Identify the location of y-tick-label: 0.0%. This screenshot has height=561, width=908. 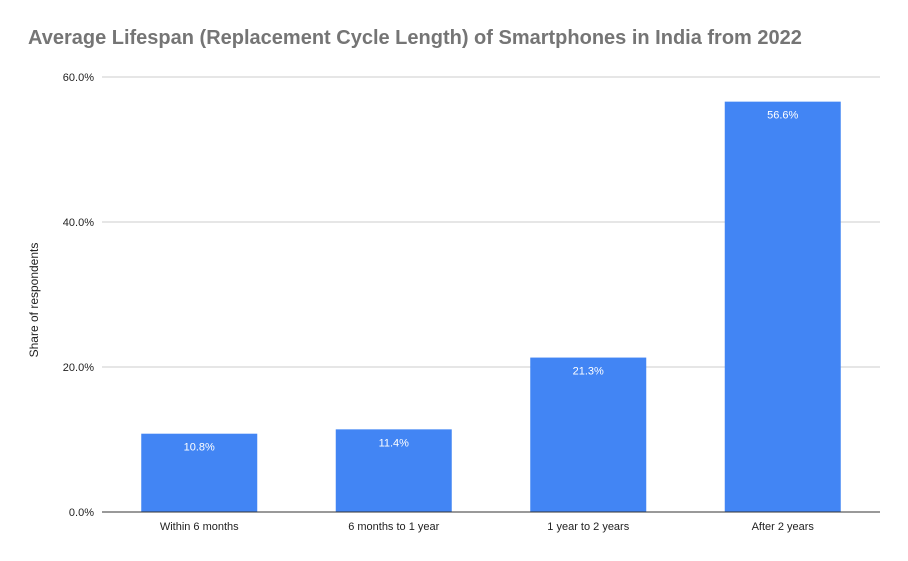
(81, 513).